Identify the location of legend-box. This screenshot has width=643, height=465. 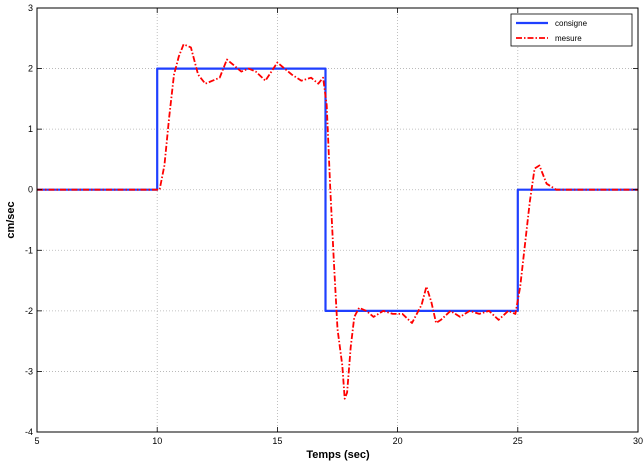
(571, 30).